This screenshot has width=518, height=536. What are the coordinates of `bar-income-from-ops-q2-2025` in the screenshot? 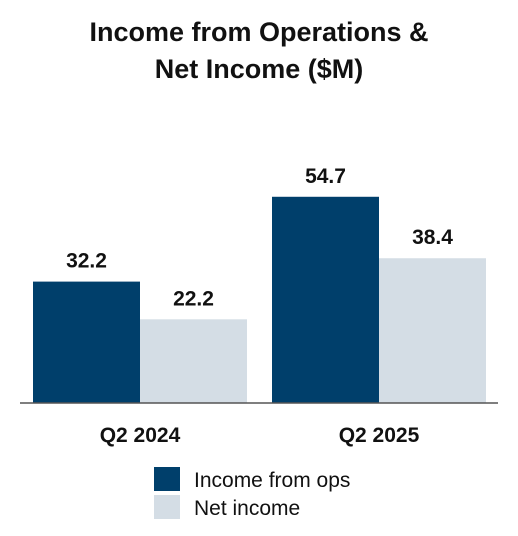 It's located at (325, 299).